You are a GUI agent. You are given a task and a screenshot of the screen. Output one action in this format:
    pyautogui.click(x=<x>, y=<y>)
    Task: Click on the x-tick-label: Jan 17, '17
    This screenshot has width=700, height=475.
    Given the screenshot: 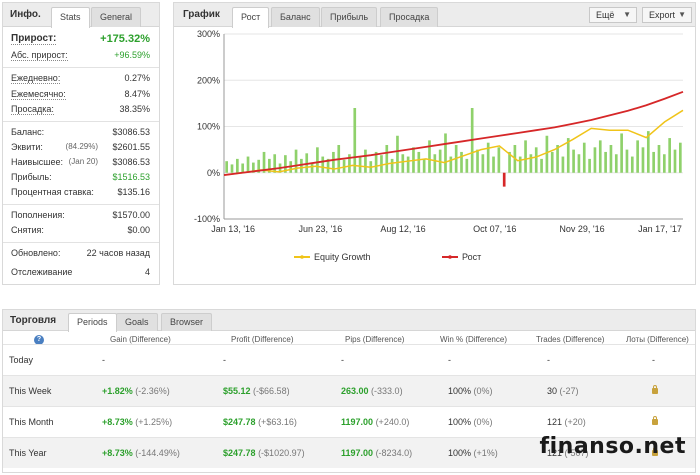 What is the action you would take?
    pyautogui.click(x=660, y=229)
    